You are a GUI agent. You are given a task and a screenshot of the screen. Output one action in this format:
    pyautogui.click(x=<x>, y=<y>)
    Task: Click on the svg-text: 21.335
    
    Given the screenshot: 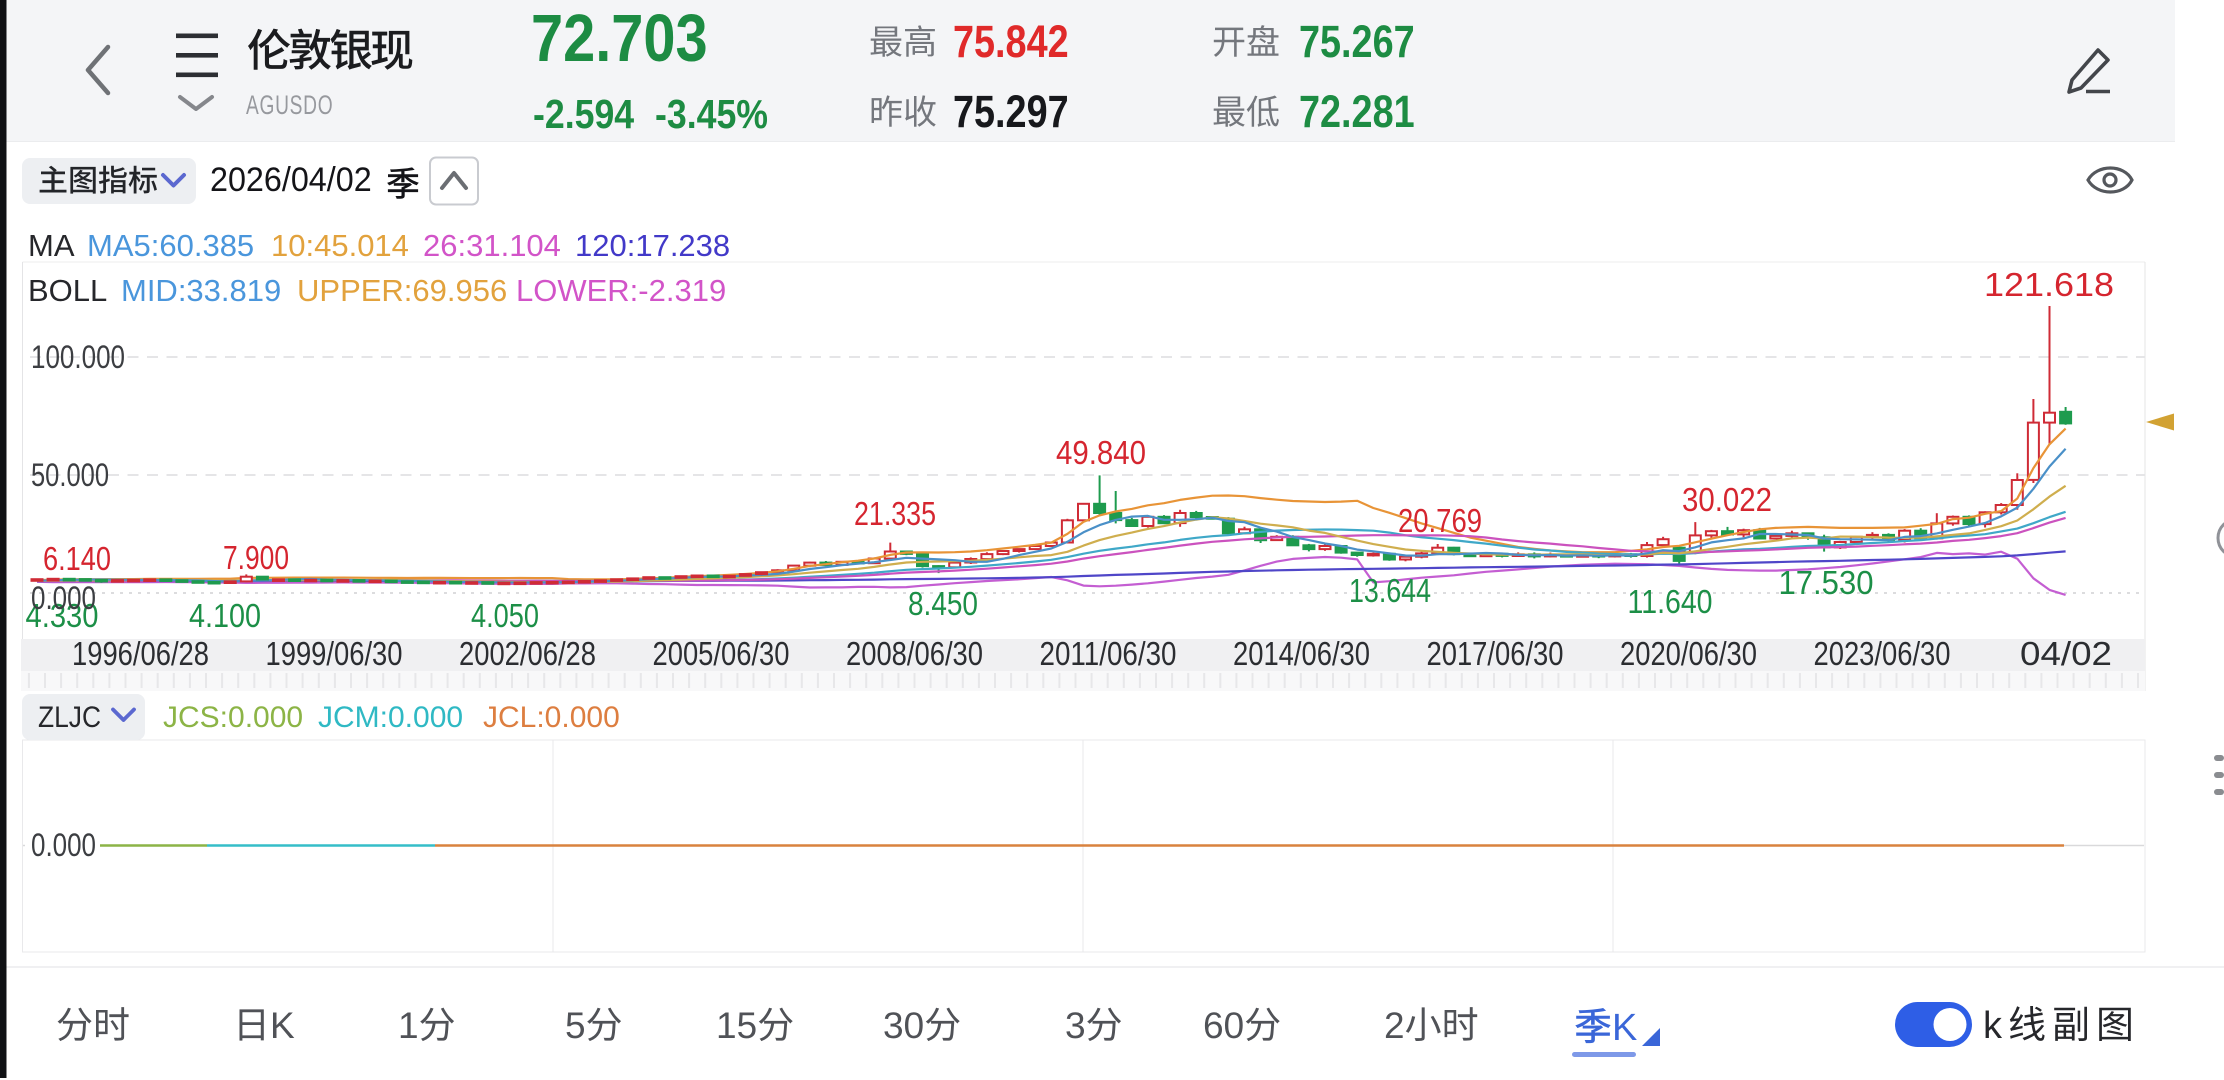 What is the action you would take?
    pyautogui.click(x=895, y=513)
    